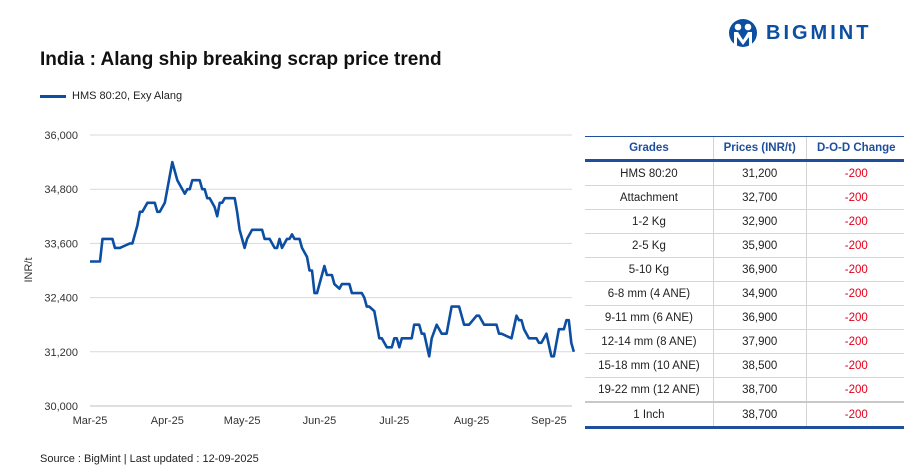 The width and height of the screenshot is (904, 471). Describe the element at coordinates (61, 190) in the screenshot. I see `y-tick-label: 34,800` at that location.